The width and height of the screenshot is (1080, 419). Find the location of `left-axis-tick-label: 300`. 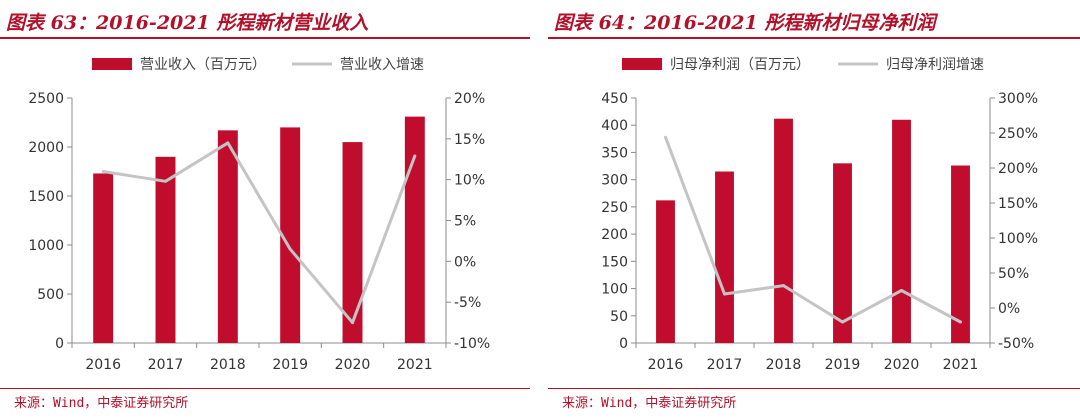

left-axis-tick-label: 300 is located at coordinates (614, 181).